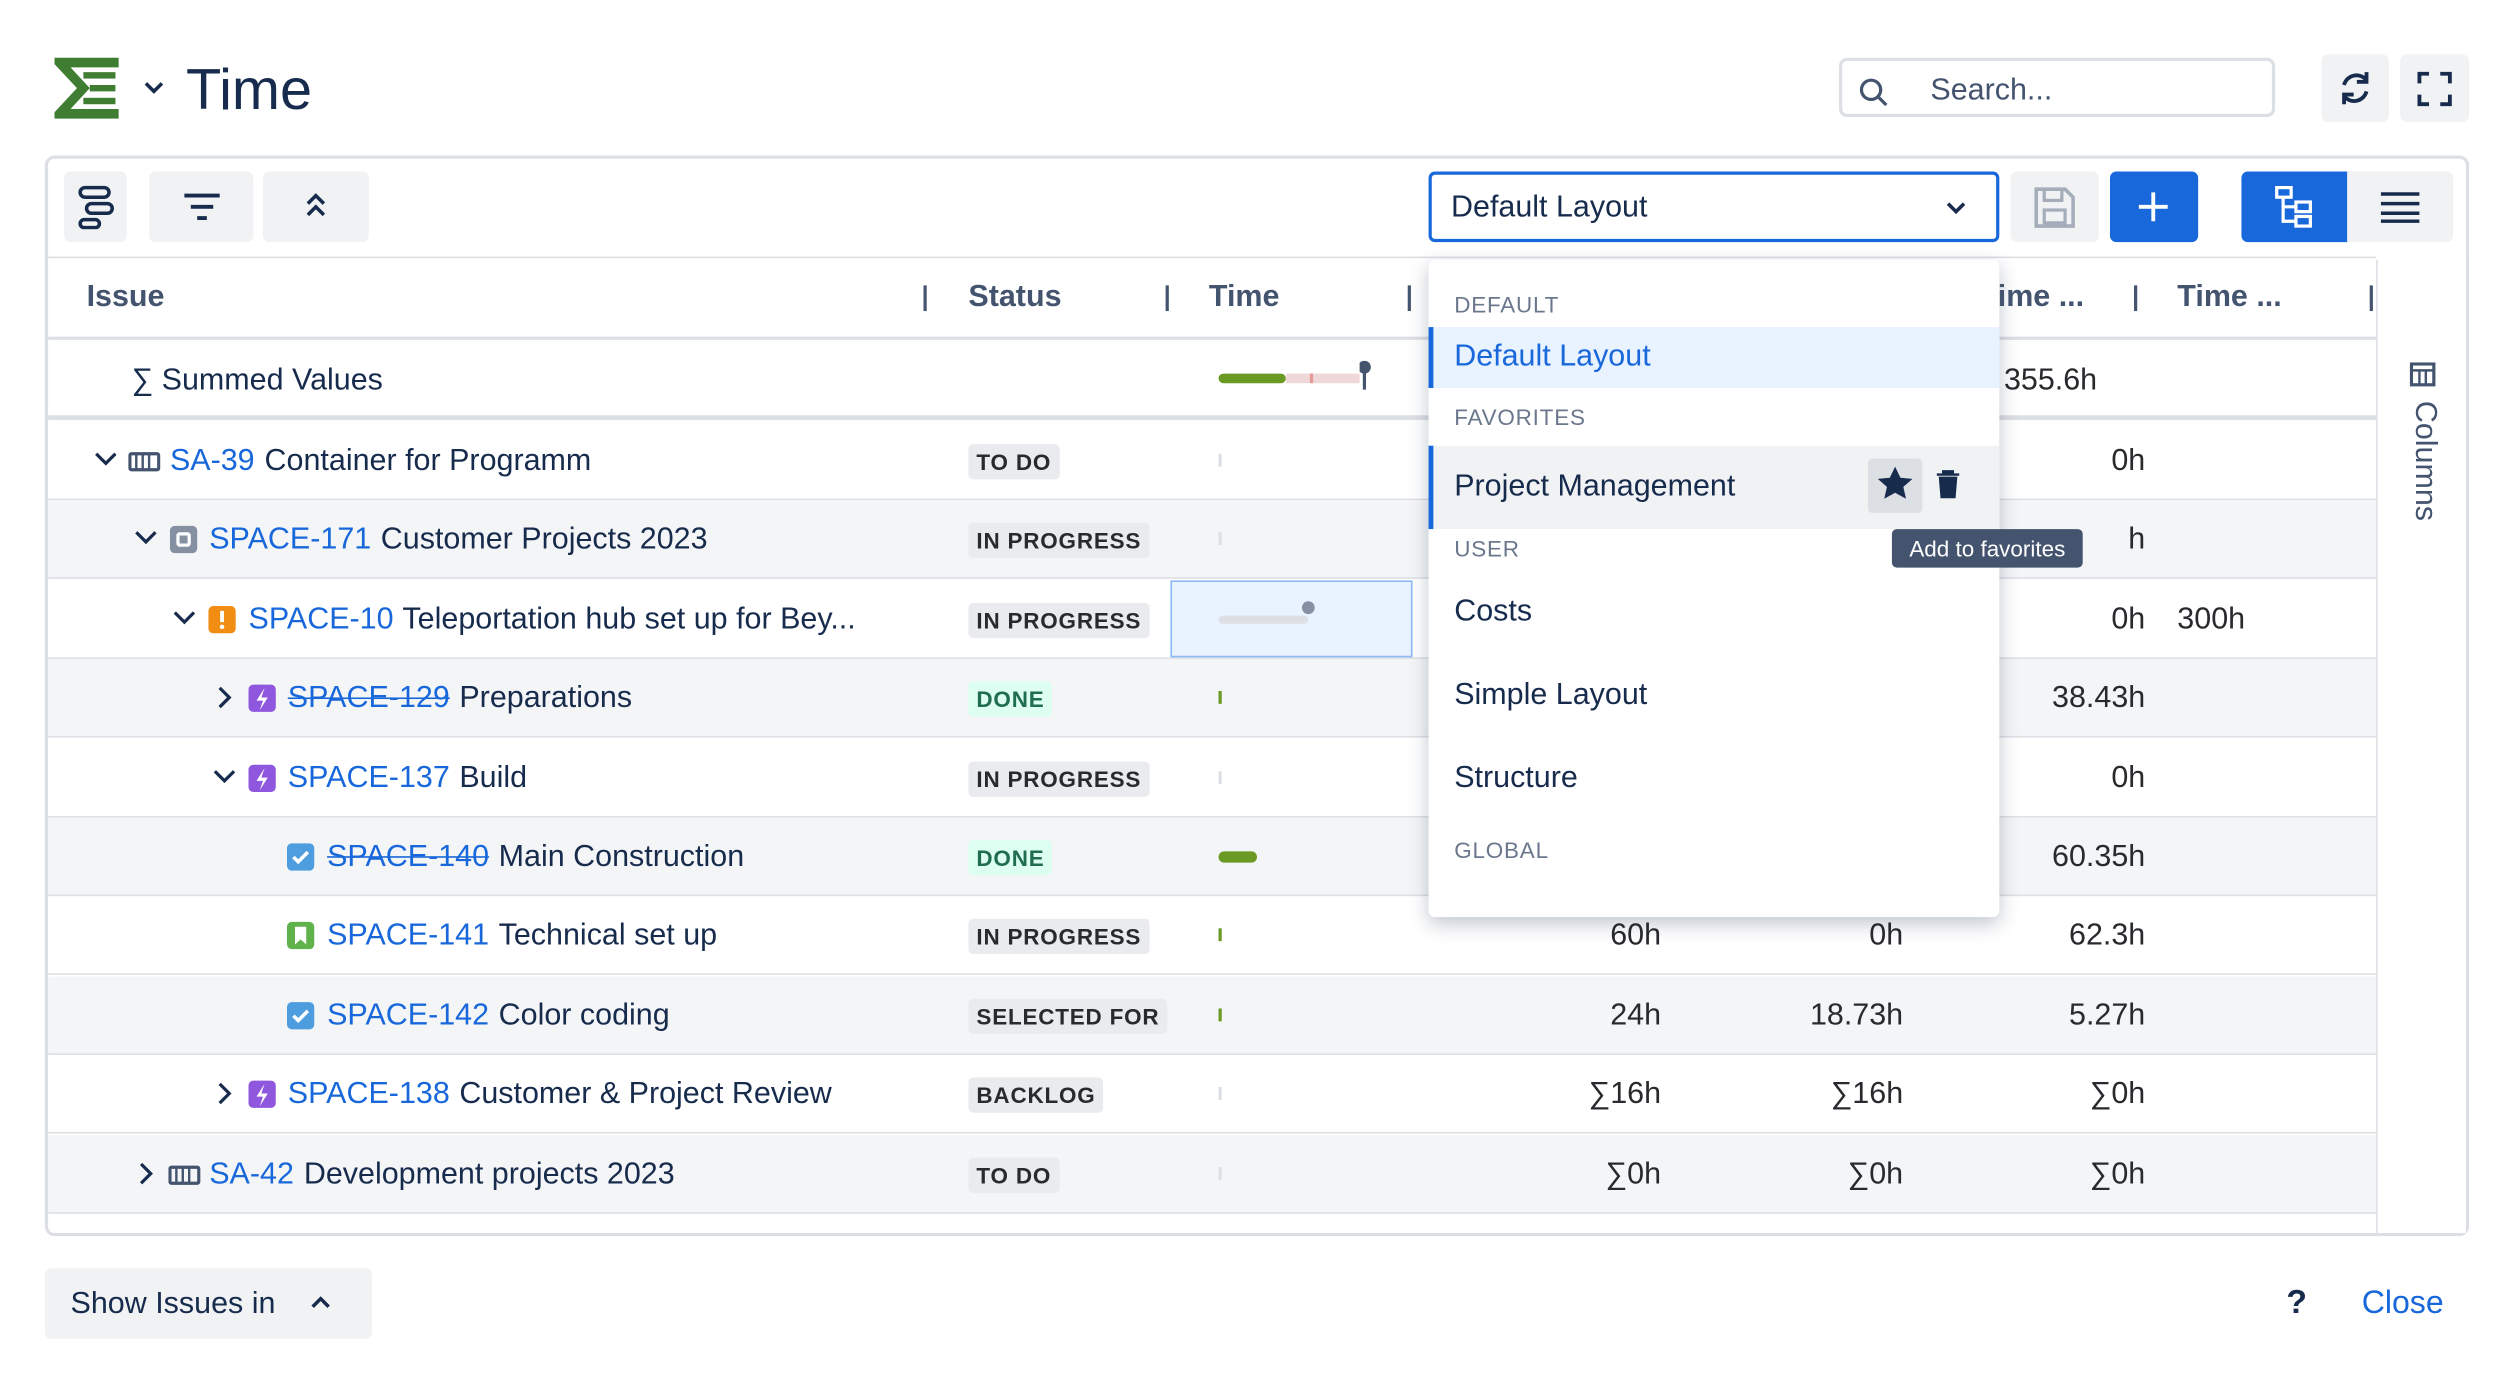  What do you see at coordinates (315, 207) in the screenshot?
I see `collapse-button` at bounding box center [315, 207].